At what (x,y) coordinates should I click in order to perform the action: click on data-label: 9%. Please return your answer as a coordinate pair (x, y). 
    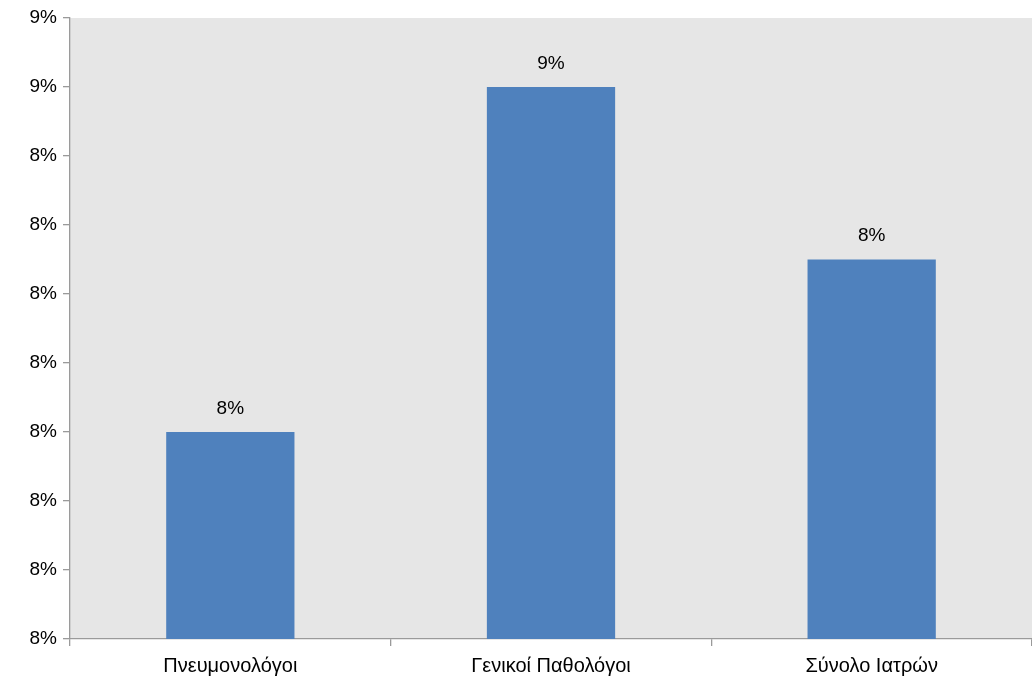
    Looking at the image, I should click on (551, 62).